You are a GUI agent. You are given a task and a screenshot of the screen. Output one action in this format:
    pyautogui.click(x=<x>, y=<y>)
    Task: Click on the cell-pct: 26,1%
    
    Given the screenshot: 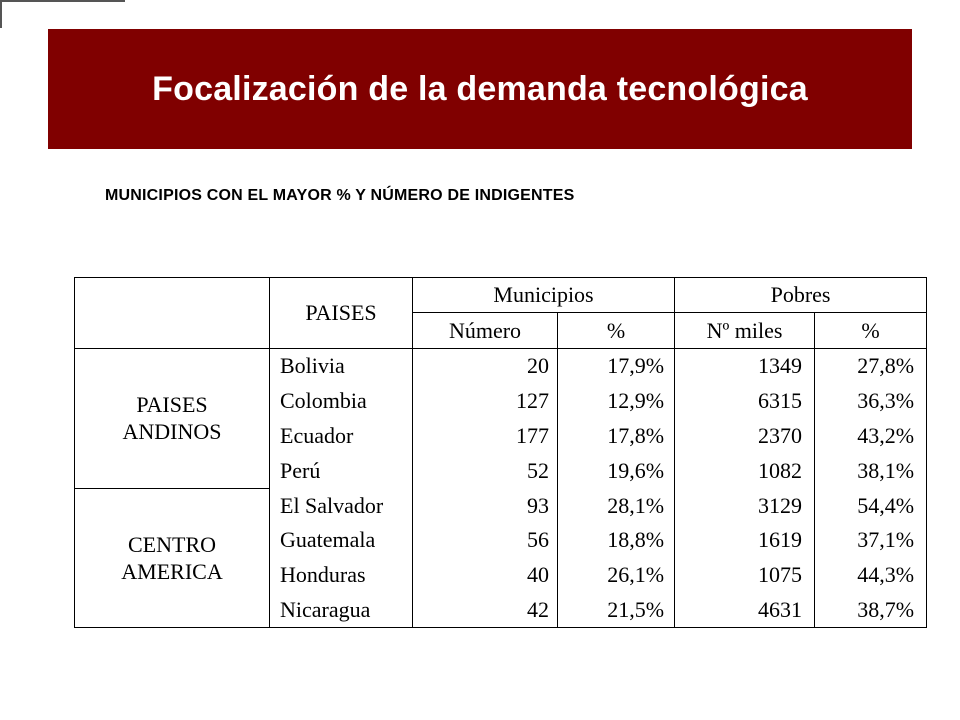 What is the action you would take?
    pyautogui.click(x=616, y=575)
    